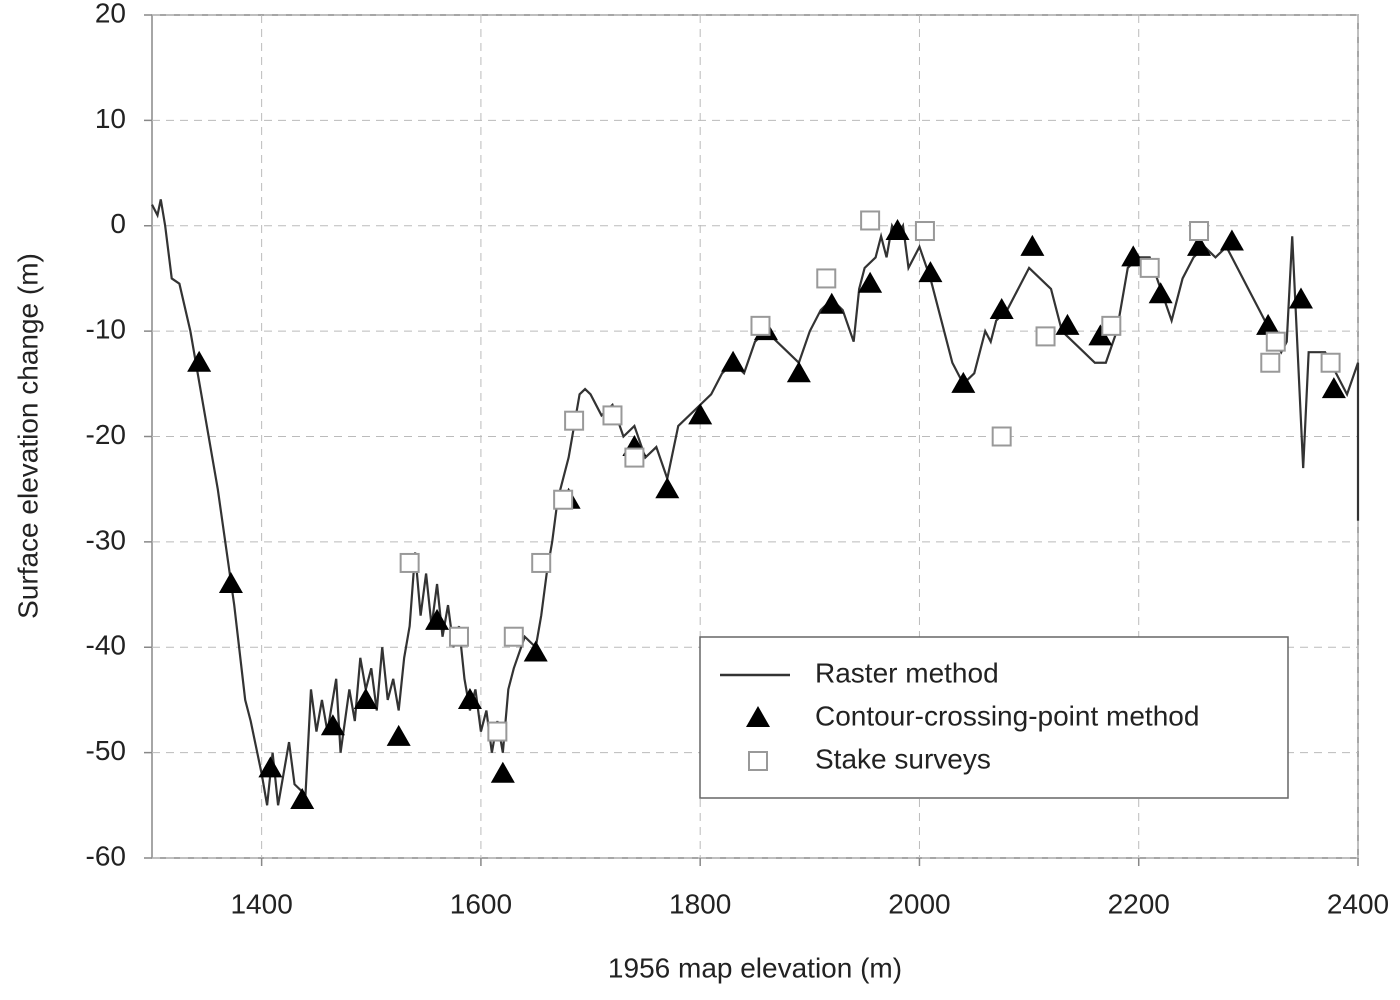 This screenshot has height=1000, width=1400. I want to click on y-tick-label: -20, so click(106, 434).